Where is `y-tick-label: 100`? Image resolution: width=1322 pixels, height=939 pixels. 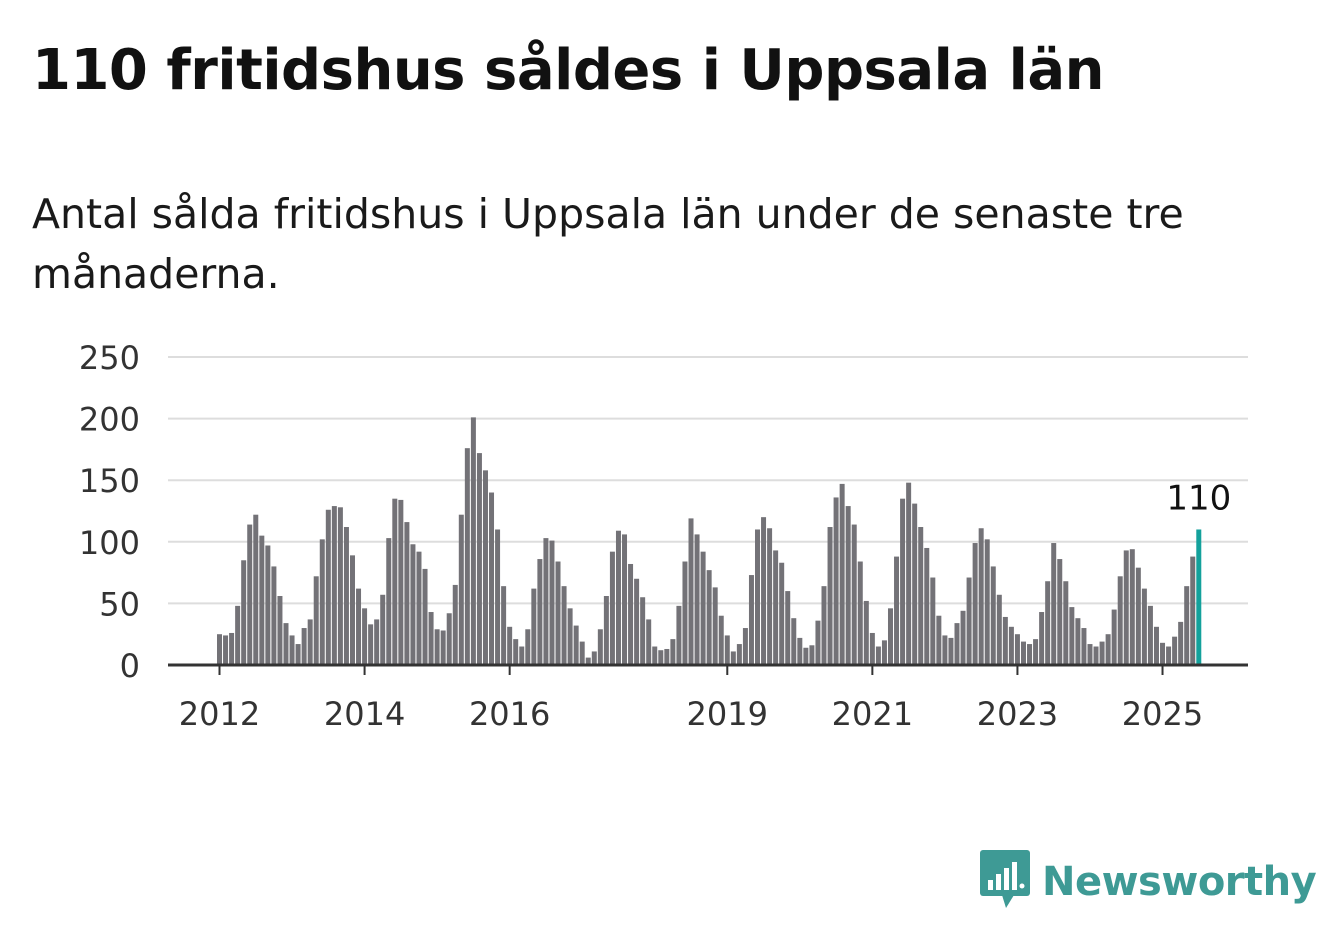 y-tick-label: 100 is located at coordinates (109, 543).